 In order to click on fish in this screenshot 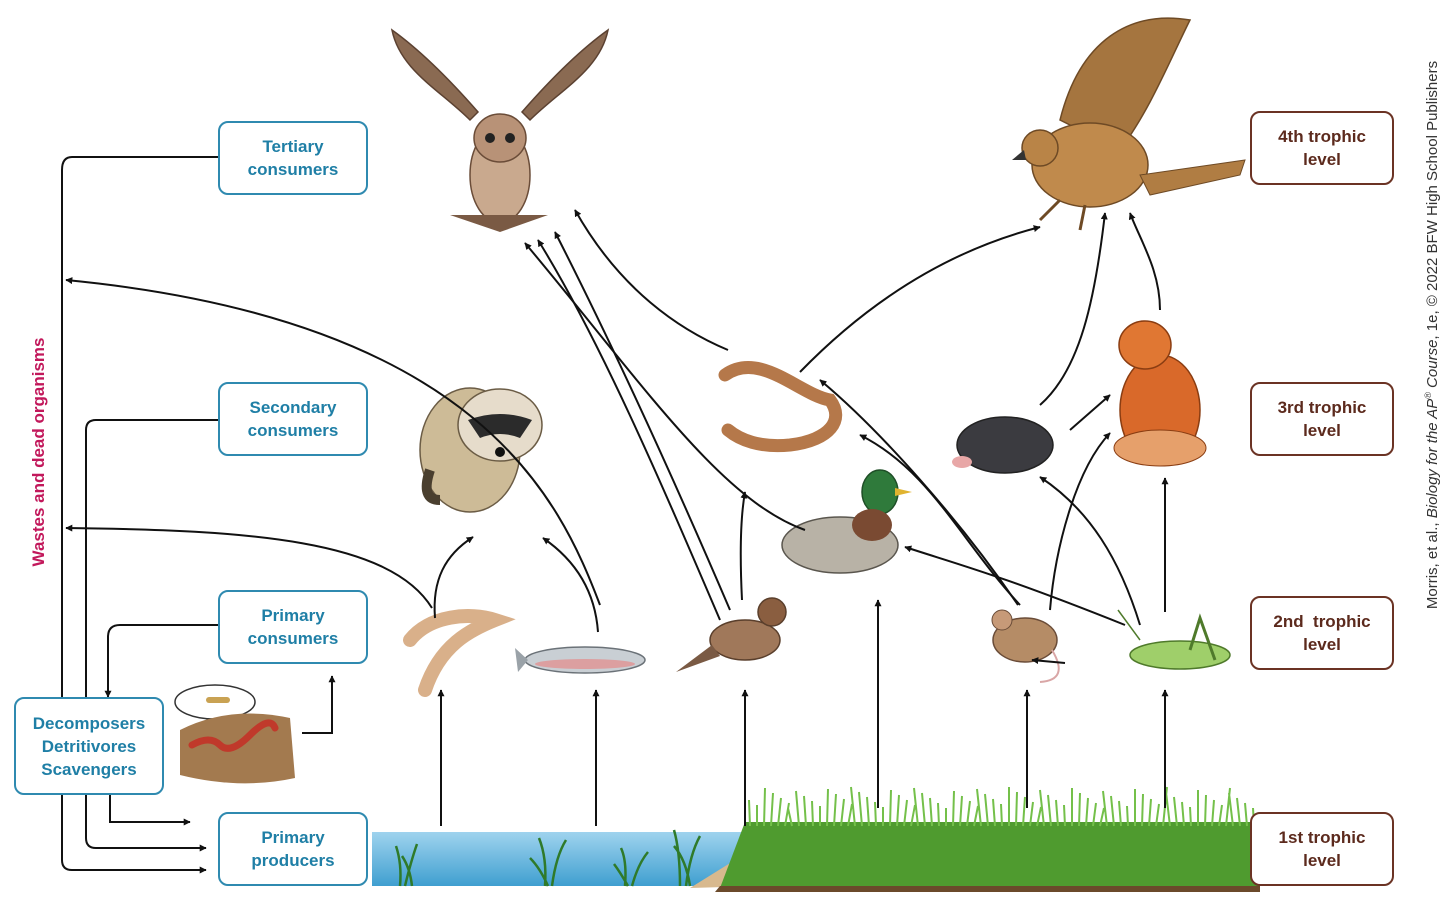, I will do `click(580, 660)`.